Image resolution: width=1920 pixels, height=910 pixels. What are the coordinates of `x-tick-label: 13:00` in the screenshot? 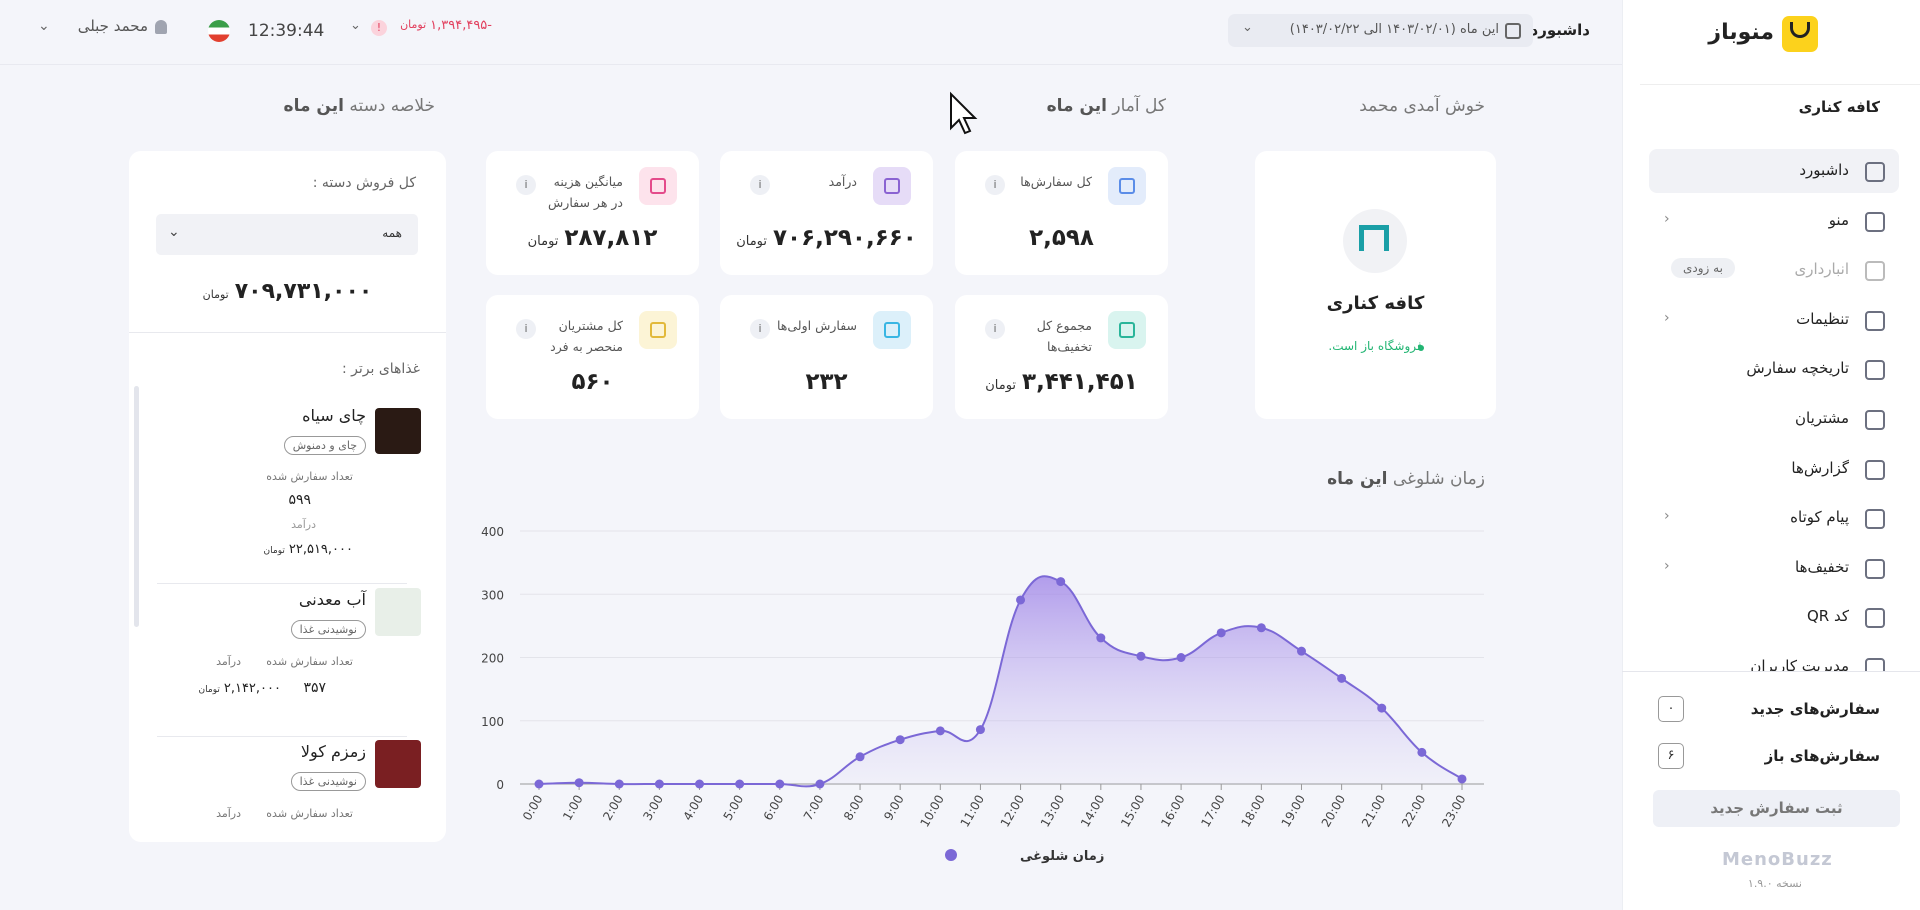 It's located at (1052, 811).